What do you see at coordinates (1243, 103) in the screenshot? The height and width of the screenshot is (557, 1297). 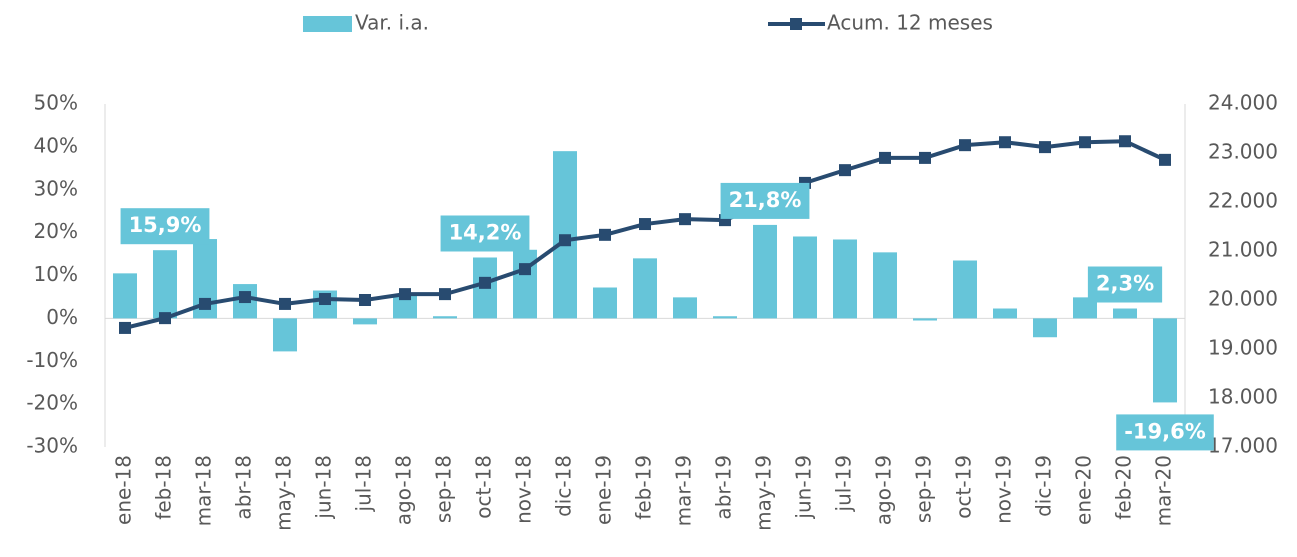 I see `y2-tick-label: 24.000` at bounding box center [1243, 103].